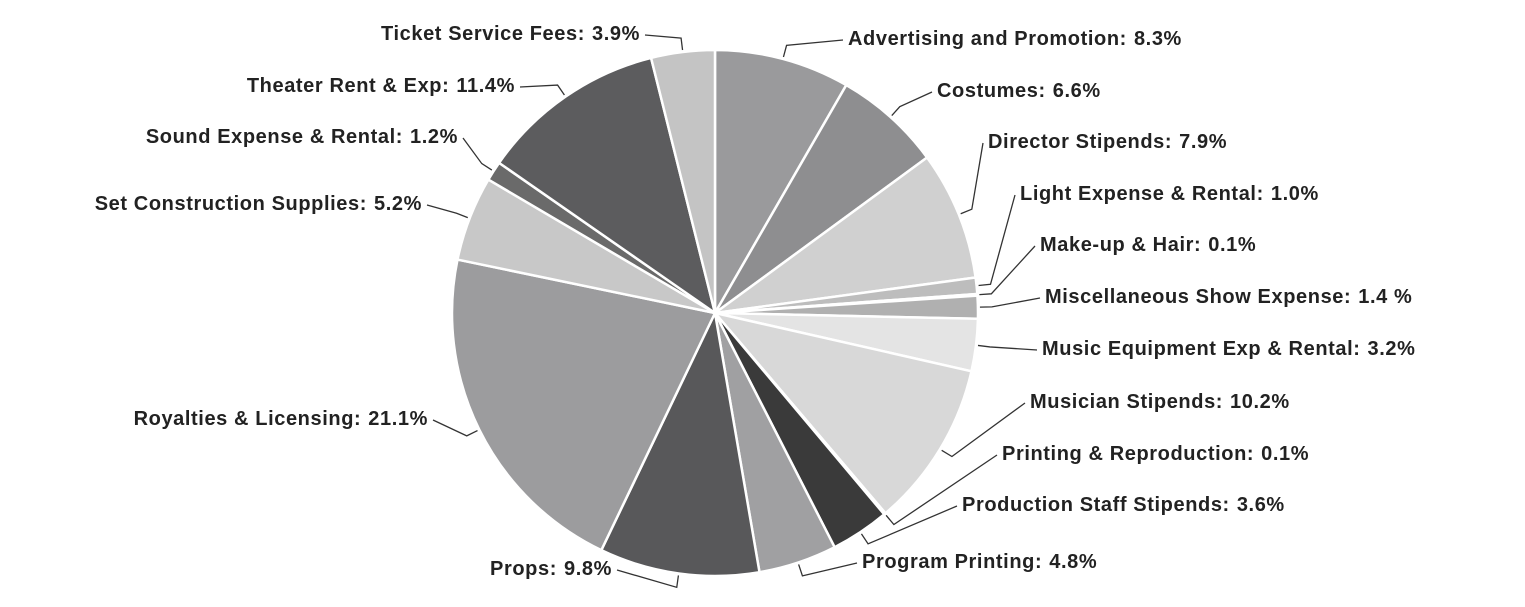 Image resolution: width=1525 pixels, height=607 pixels. Describe the element at coordinates (1077, 91) in the screenshot. I see `value-label: 6.6%` at that location.